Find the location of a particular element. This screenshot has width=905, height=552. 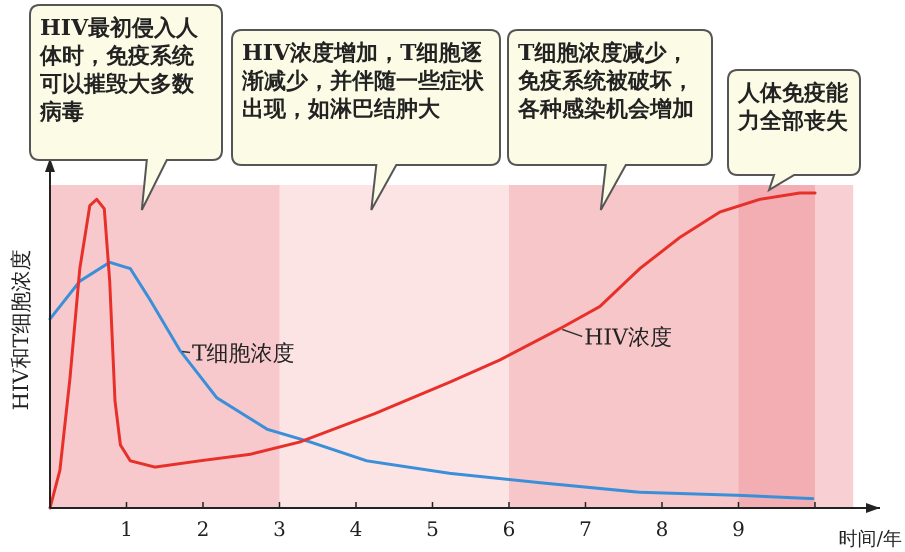

series-label: HIV浓度 is located at coordinates (628, 337).